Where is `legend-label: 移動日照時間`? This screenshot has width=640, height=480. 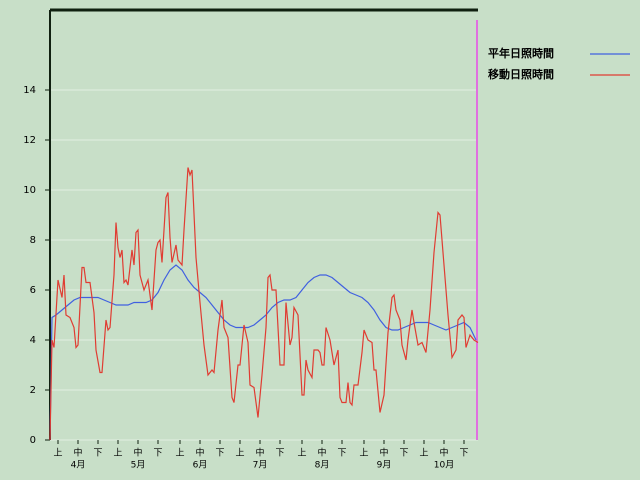 legend-label: 移動日照時間 is located at coordinates (521, 74).